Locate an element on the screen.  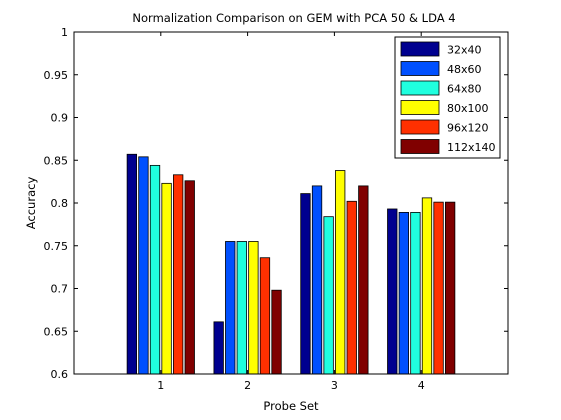
legend-box is located at coordinates (447, 97).